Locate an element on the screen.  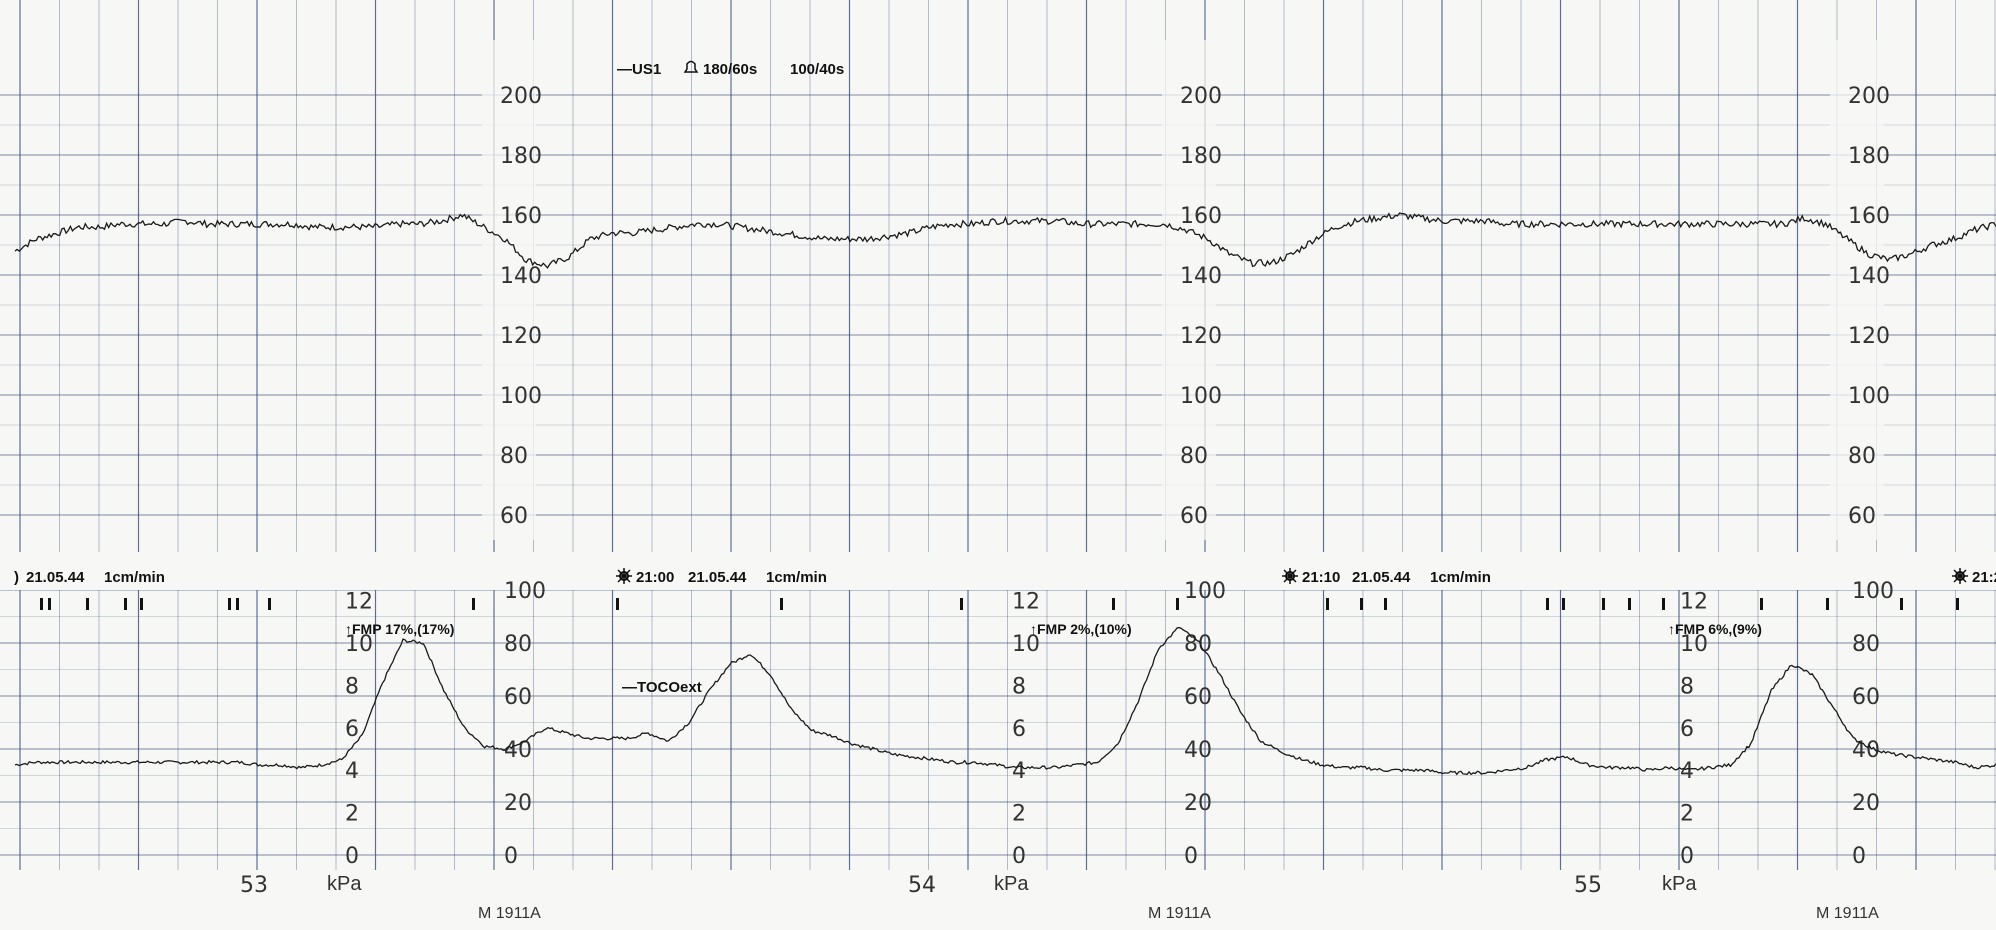
fmp-label: ↑FMP 6%,(9%) is located at coordinates (1715, 629).